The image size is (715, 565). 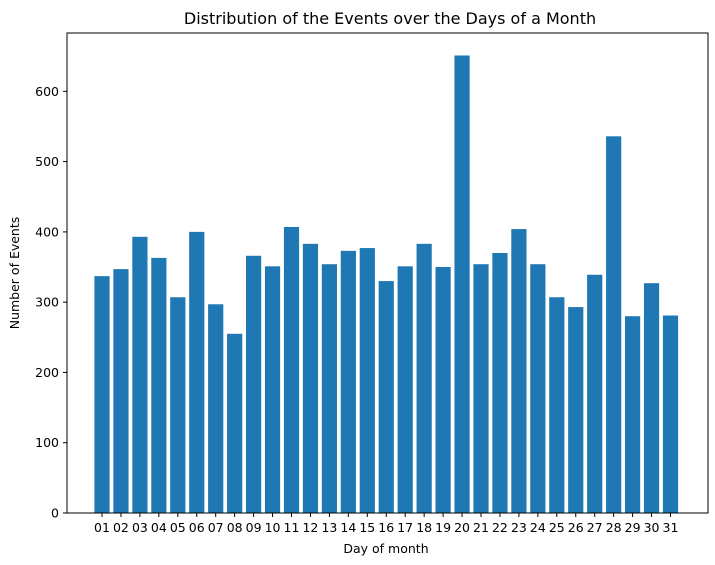 I want to click on x-tick-label: 30, so click(x=652, y=527).